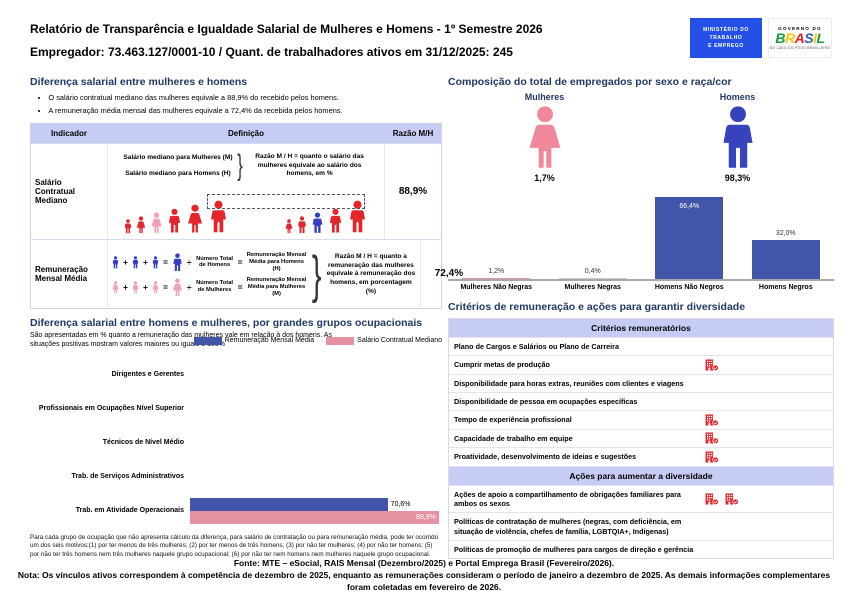  Describe the element at coordinates (246, 212) in the screenshot. I see `median-diagram` at that location.